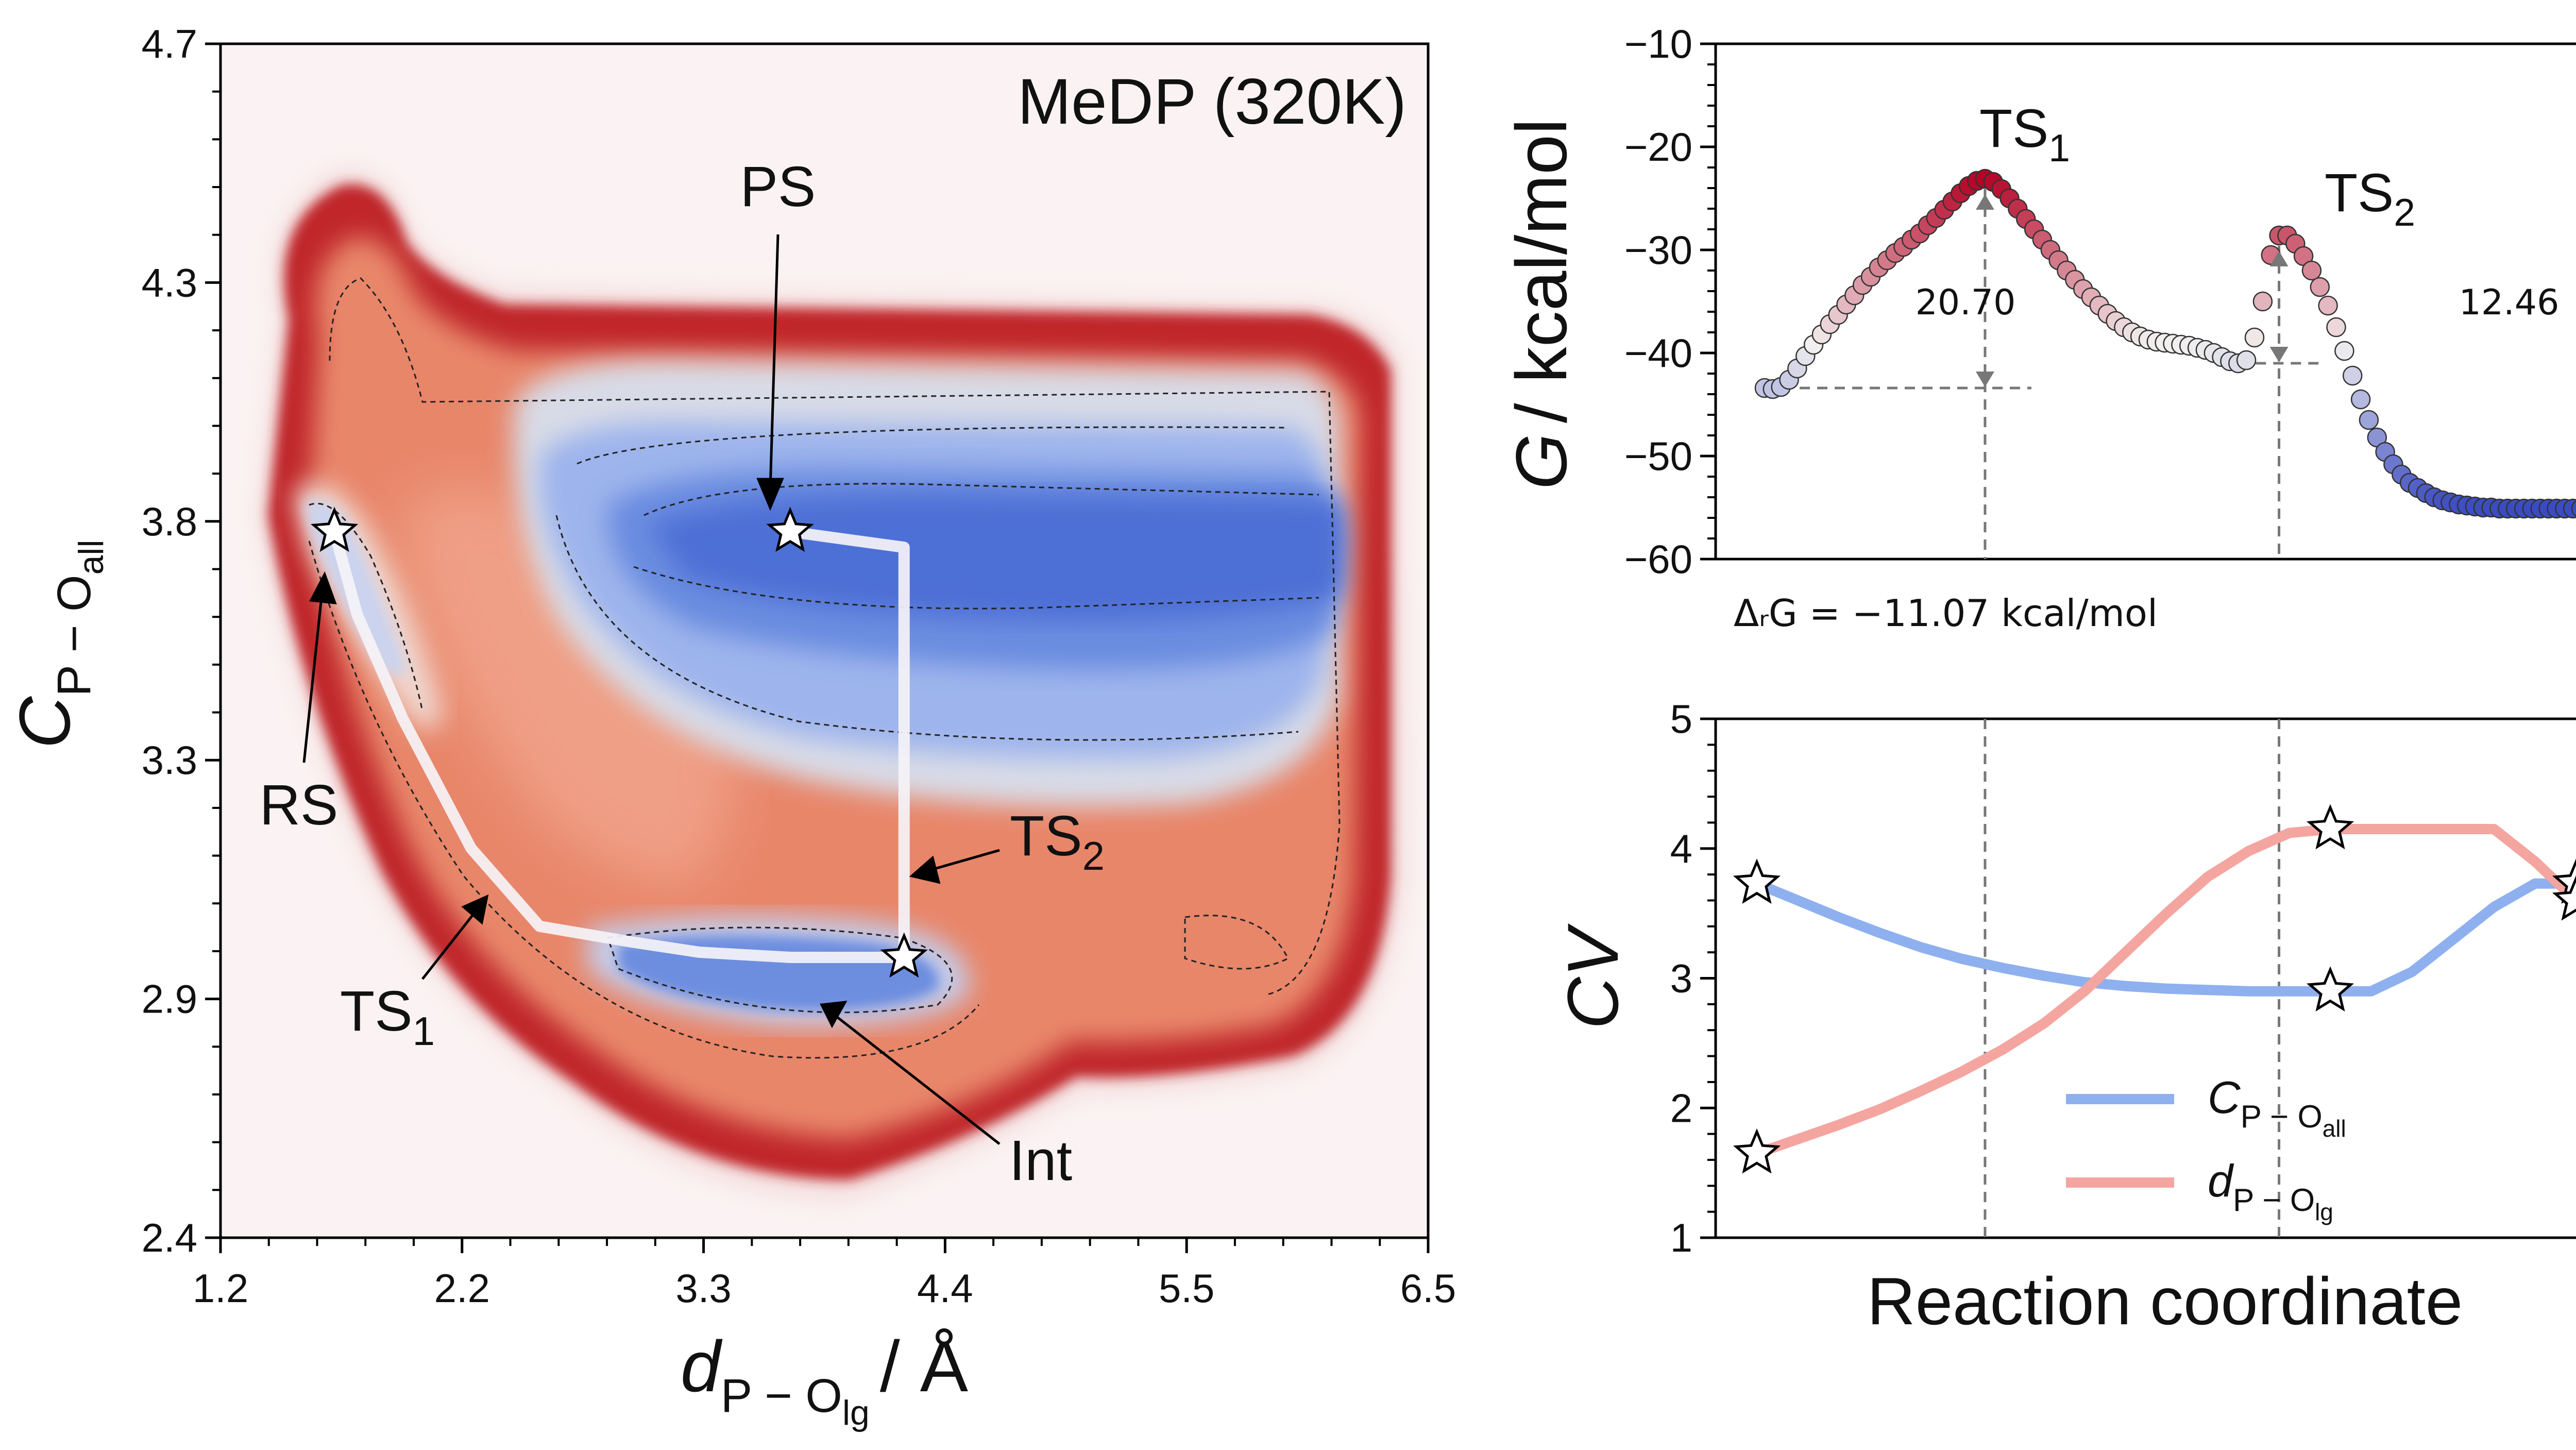 This screenshot has height=1450, width=2576. I want to click on y-tick-label: 4.3, so click(169, 282).